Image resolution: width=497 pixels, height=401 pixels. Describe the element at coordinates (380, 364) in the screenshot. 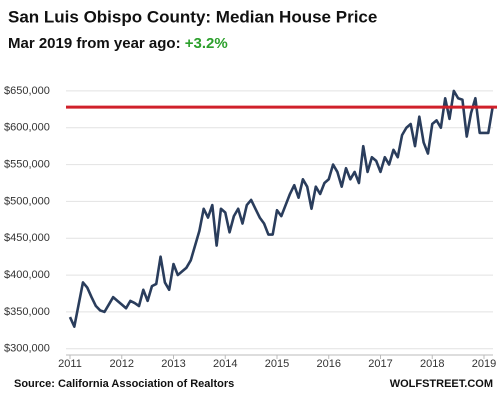

I see `x-tick-label: 2017` at that location.